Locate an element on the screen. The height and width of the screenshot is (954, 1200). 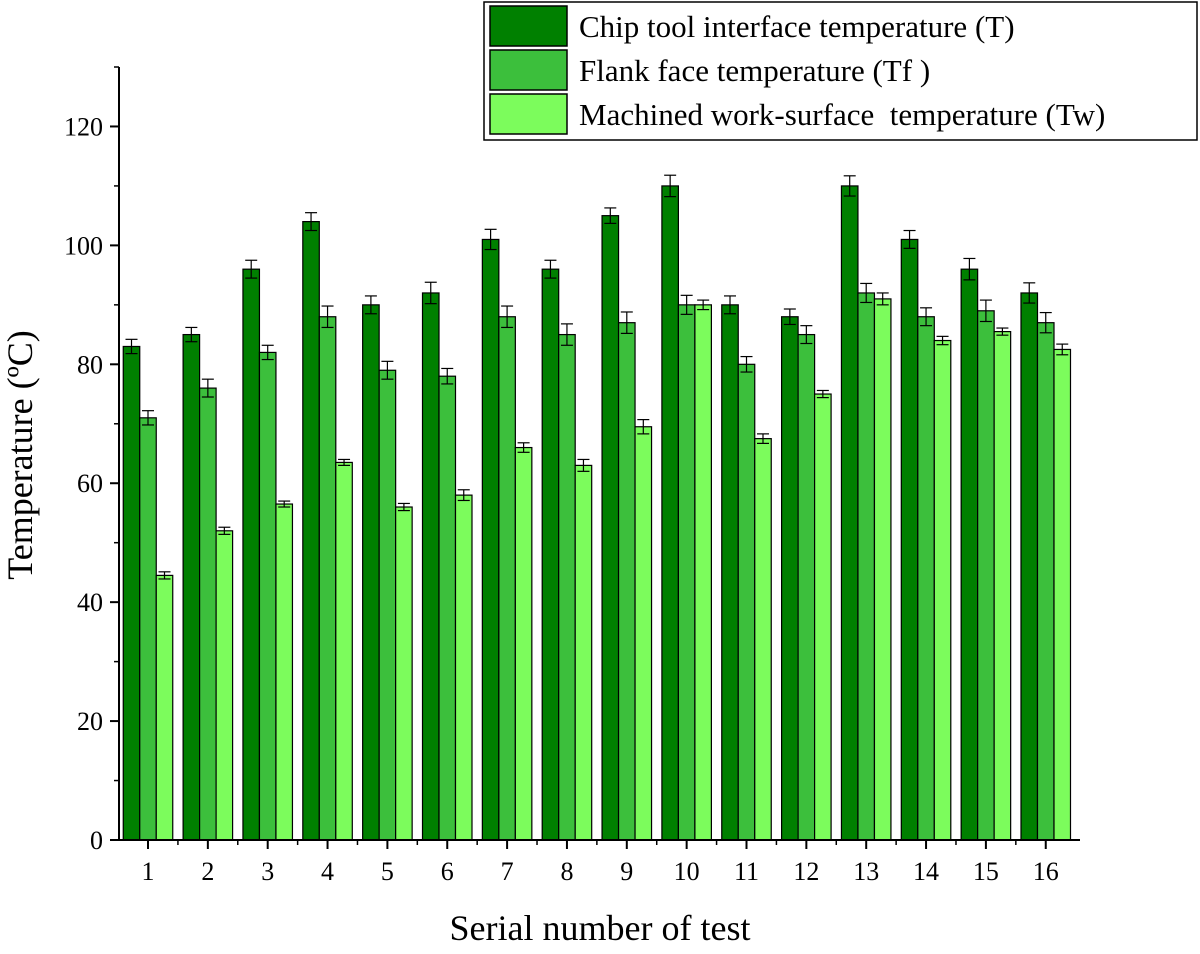
legend-box is located at coordinates (840, 71).